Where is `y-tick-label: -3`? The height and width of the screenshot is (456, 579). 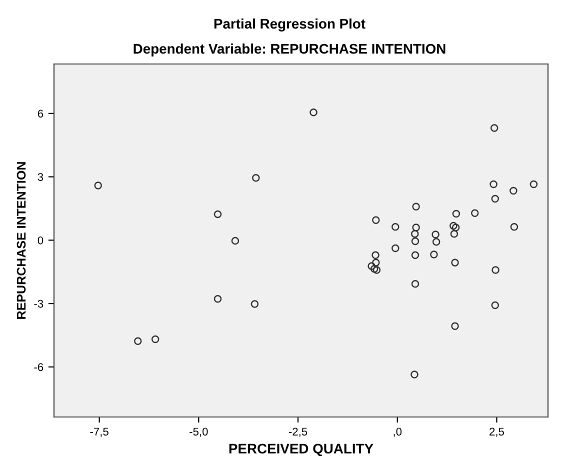
y-tick-label: -3 is located at coordinates (39, 304).